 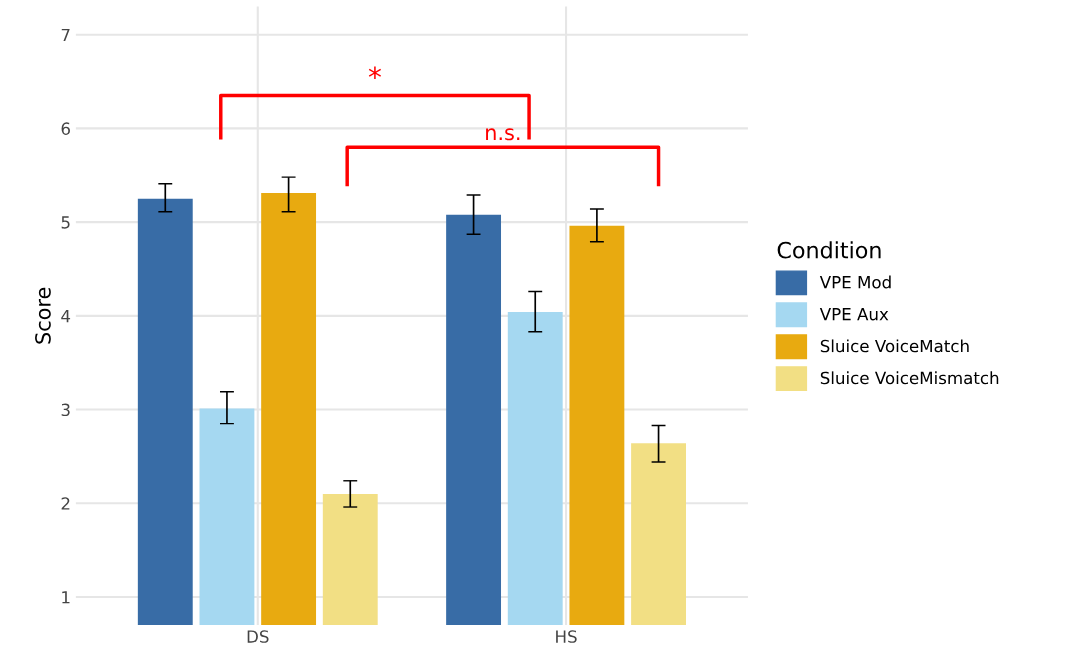 I want to click on annotation: n.s., so click(x=503, y=134).